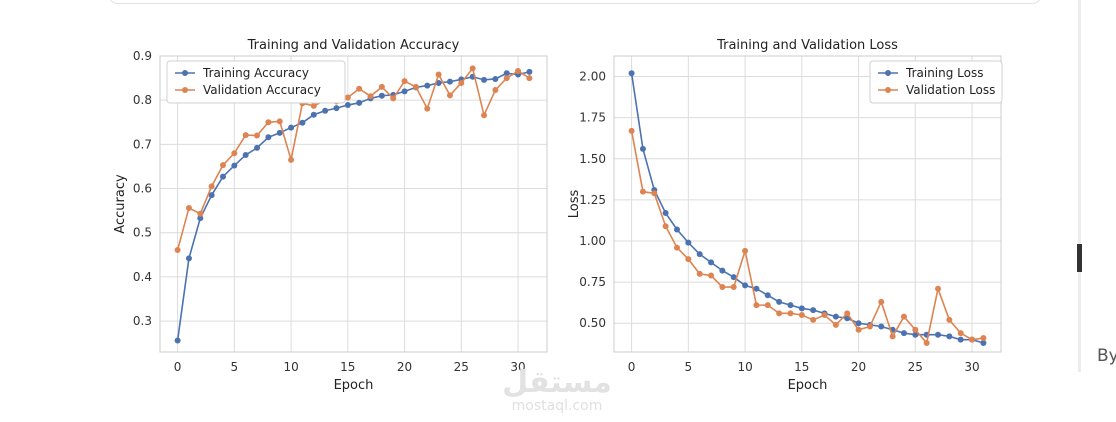 The width and height of the screenshot is (1116, 422). I want to click on legend-label: Training Accuracy, so click(255, 73).